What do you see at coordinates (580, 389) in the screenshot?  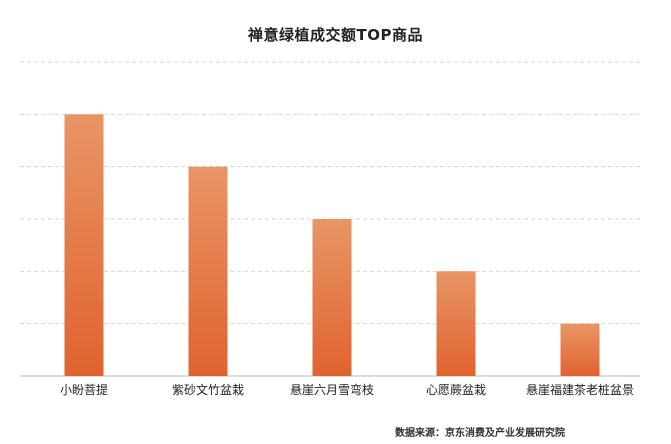 I see `category-label-5: 悬崖福建茶老桩盆景` at bounding box center [580, 389].